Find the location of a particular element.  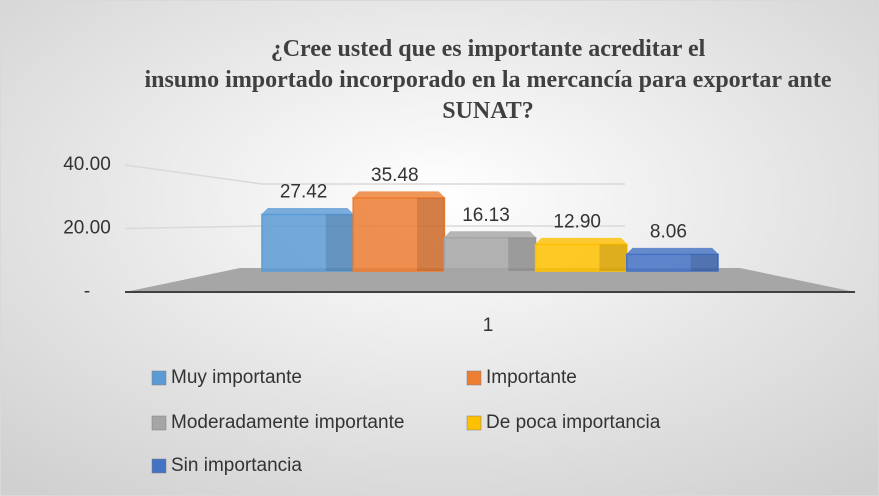

data-label: 27.42 is located at coordinates (304, 192).